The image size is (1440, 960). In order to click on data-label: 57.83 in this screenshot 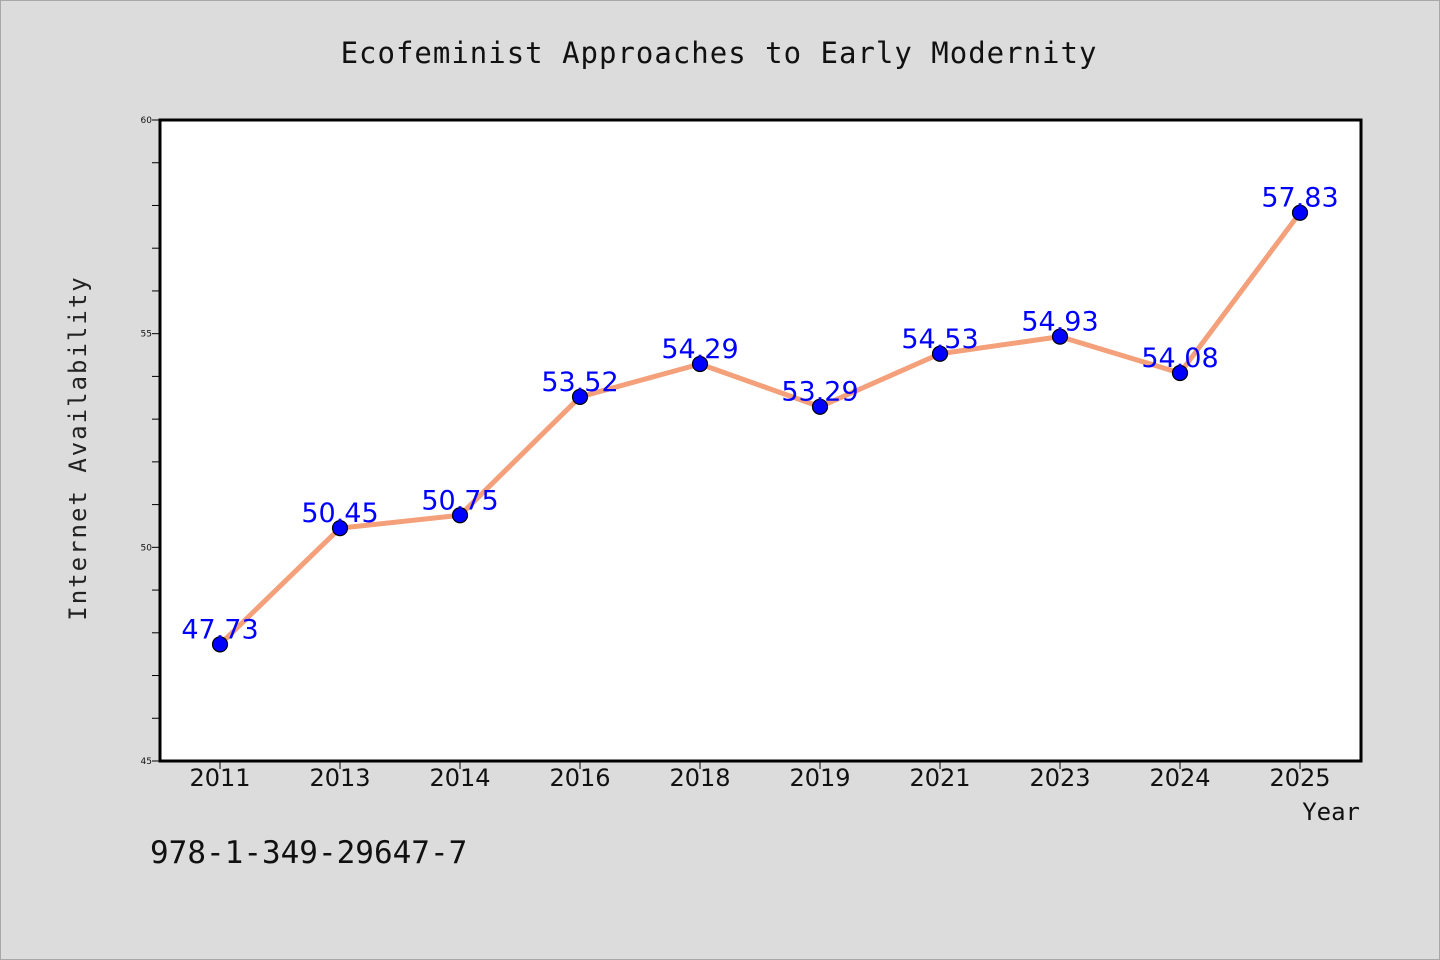, I will do `click(1299, 198)`.